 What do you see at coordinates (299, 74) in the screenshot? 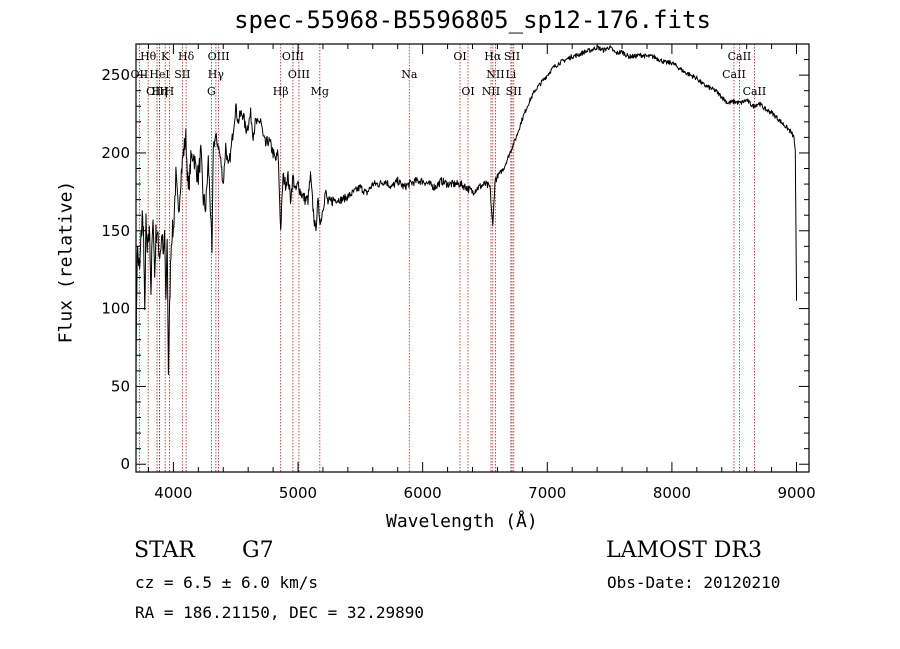
I see `line-label-13: OIII` at bounding box center [299, 74].